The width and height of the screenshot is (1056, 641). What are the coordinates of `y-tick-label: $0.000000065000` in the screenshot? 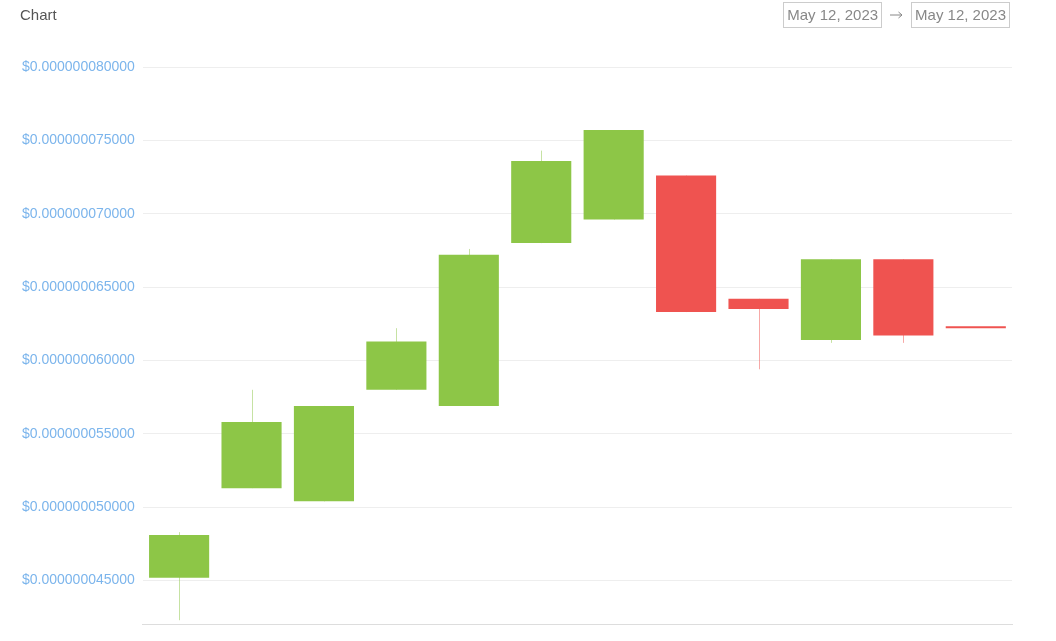 It's located at (78, 285).